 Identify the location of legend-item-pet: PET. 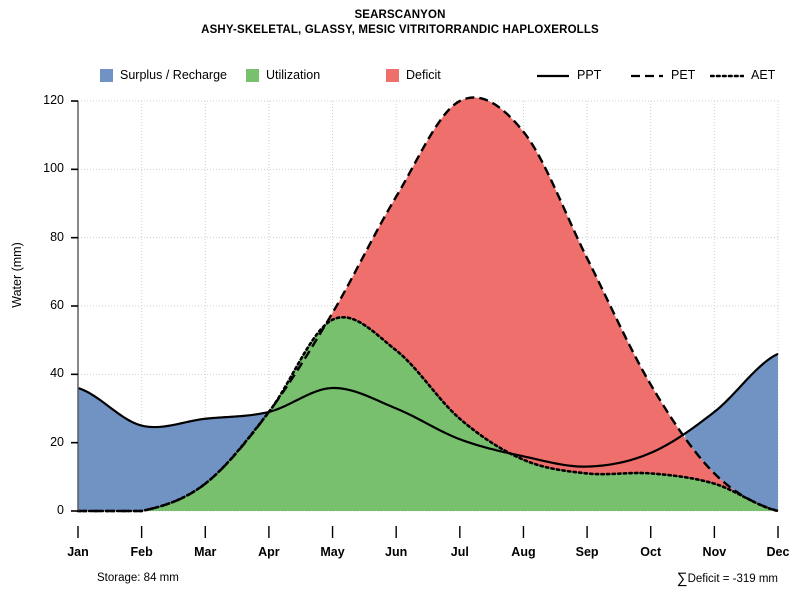
(662, 75).